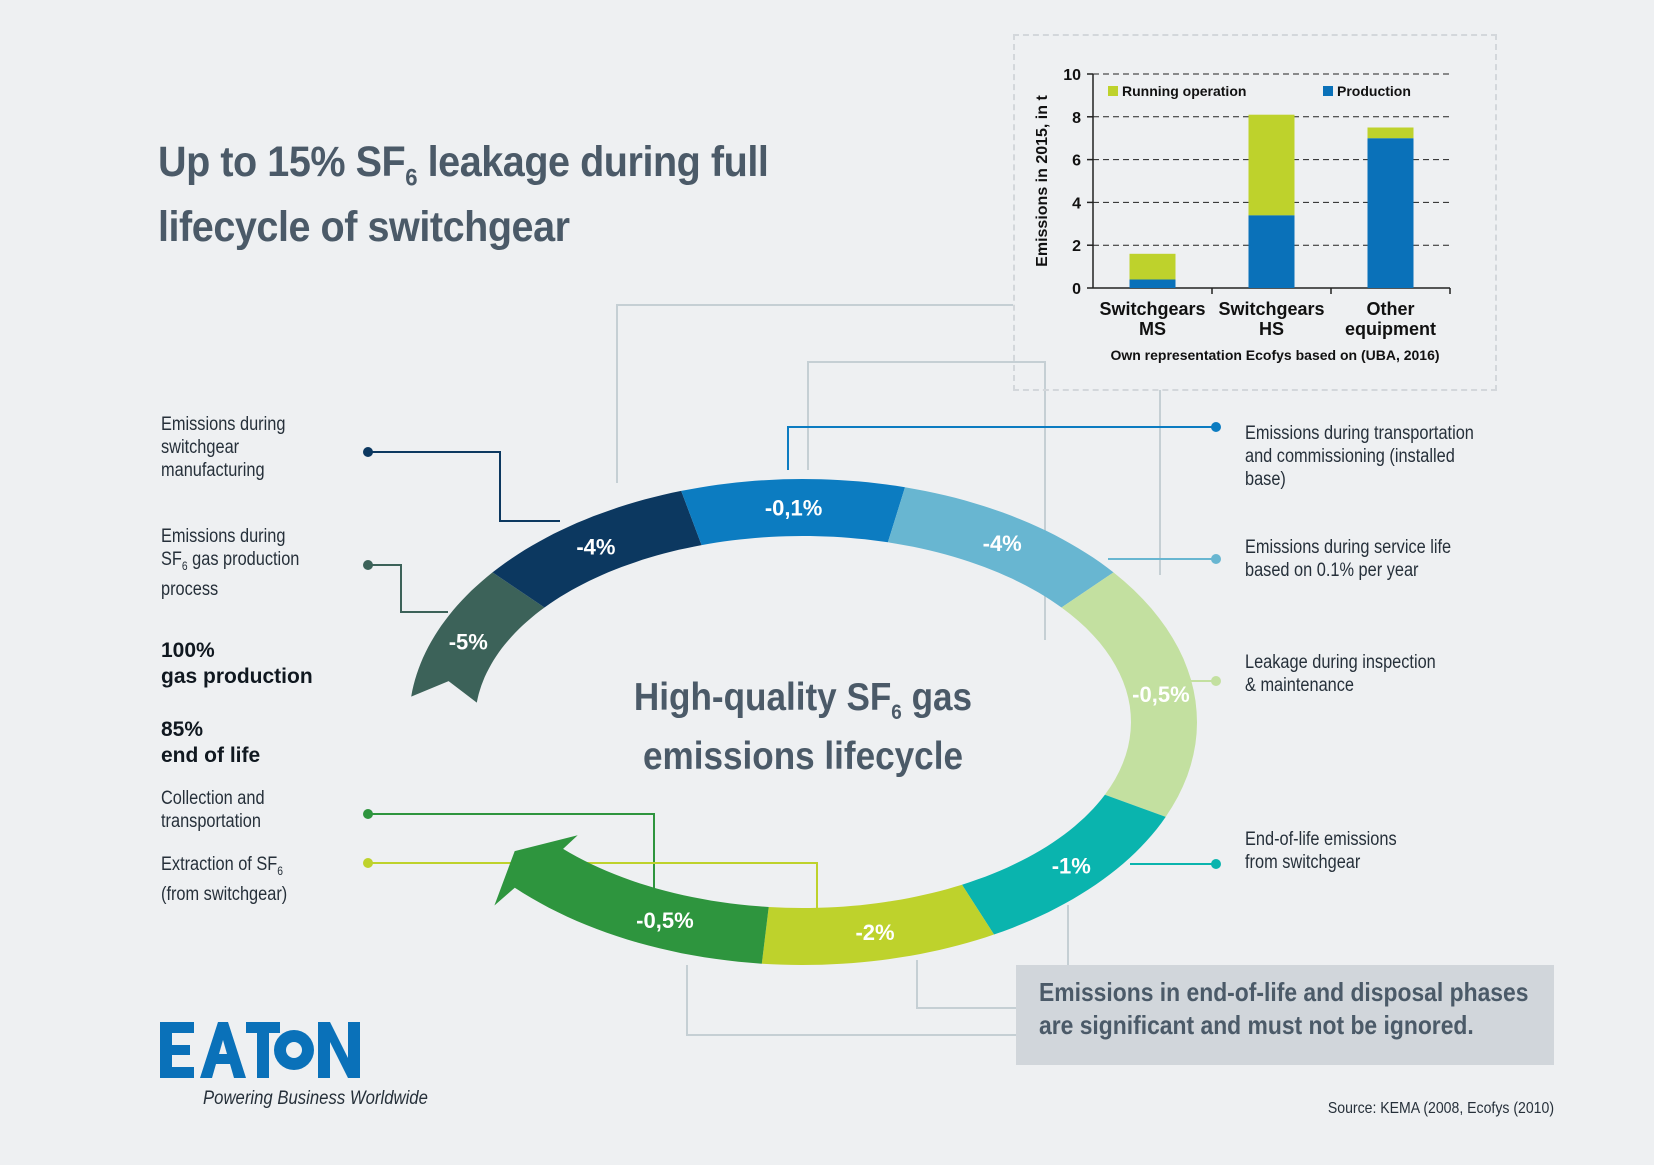 The width and height of the screenshot is (1654, 1165). Describe the element at coordinates (1076, 289) in the screenshot. I see `y-tick-label: 0` at that location.